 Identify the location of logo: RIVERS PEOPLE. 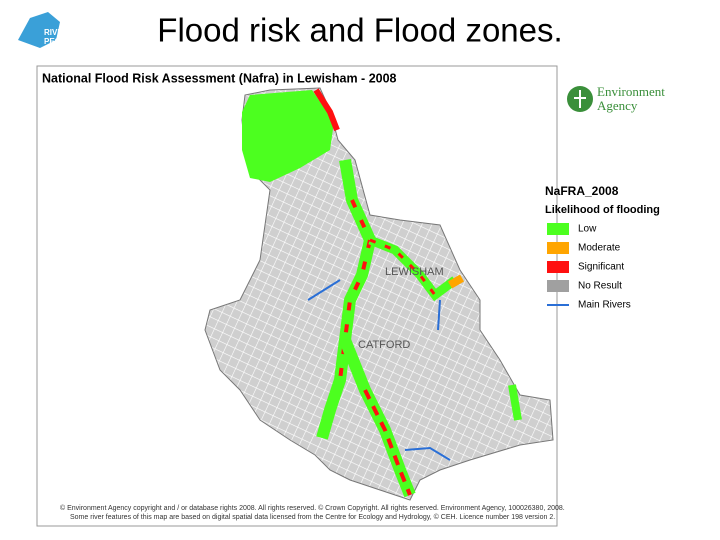
(47, 30).